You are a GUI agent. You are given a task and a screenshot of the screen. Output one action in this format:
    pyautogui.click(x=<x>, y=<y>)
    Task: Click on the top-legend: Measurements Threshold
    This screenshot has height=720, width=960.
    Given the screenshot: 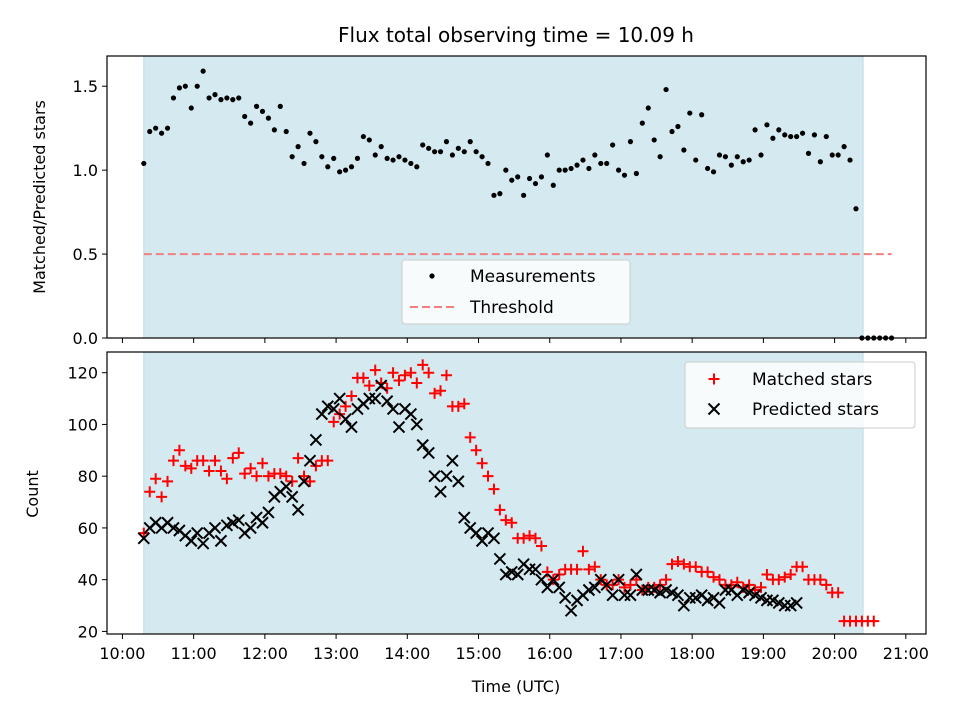 What is the action you would take?
    pyautogui.click(x=516, y=292)
    